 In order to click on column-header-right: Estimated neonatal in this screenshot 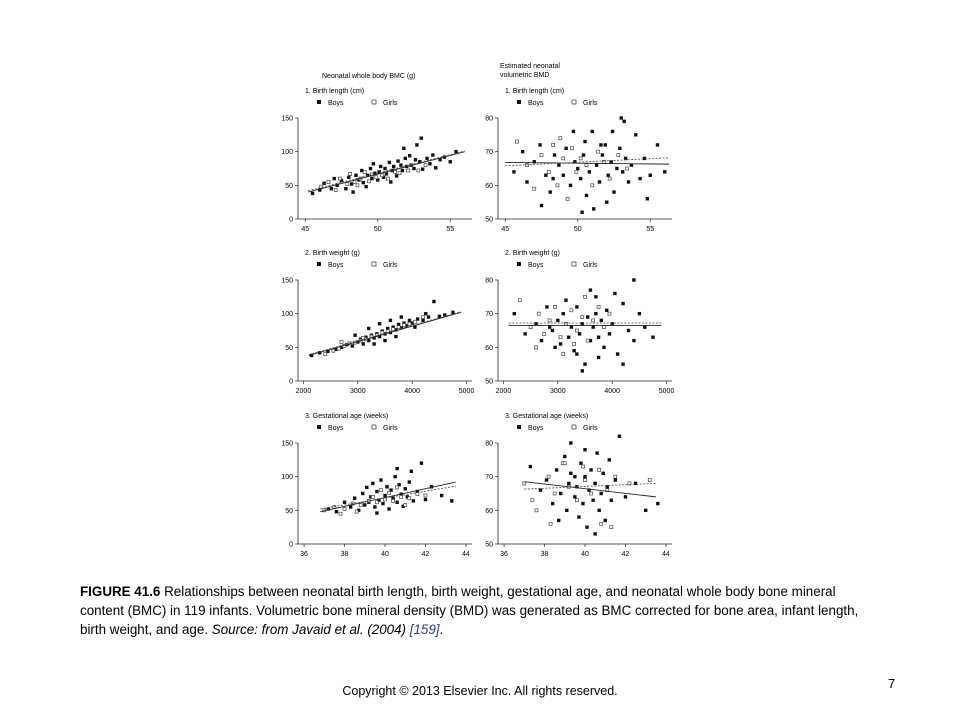, I will do `click(530, 66)`.